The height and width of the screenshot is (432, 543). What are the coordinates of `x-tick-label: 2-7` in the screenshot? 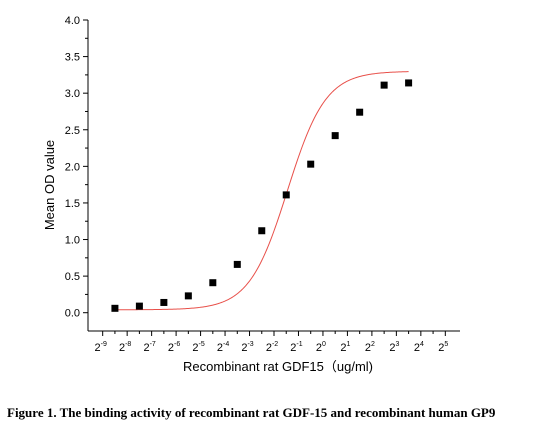 It's located at (149, 347).